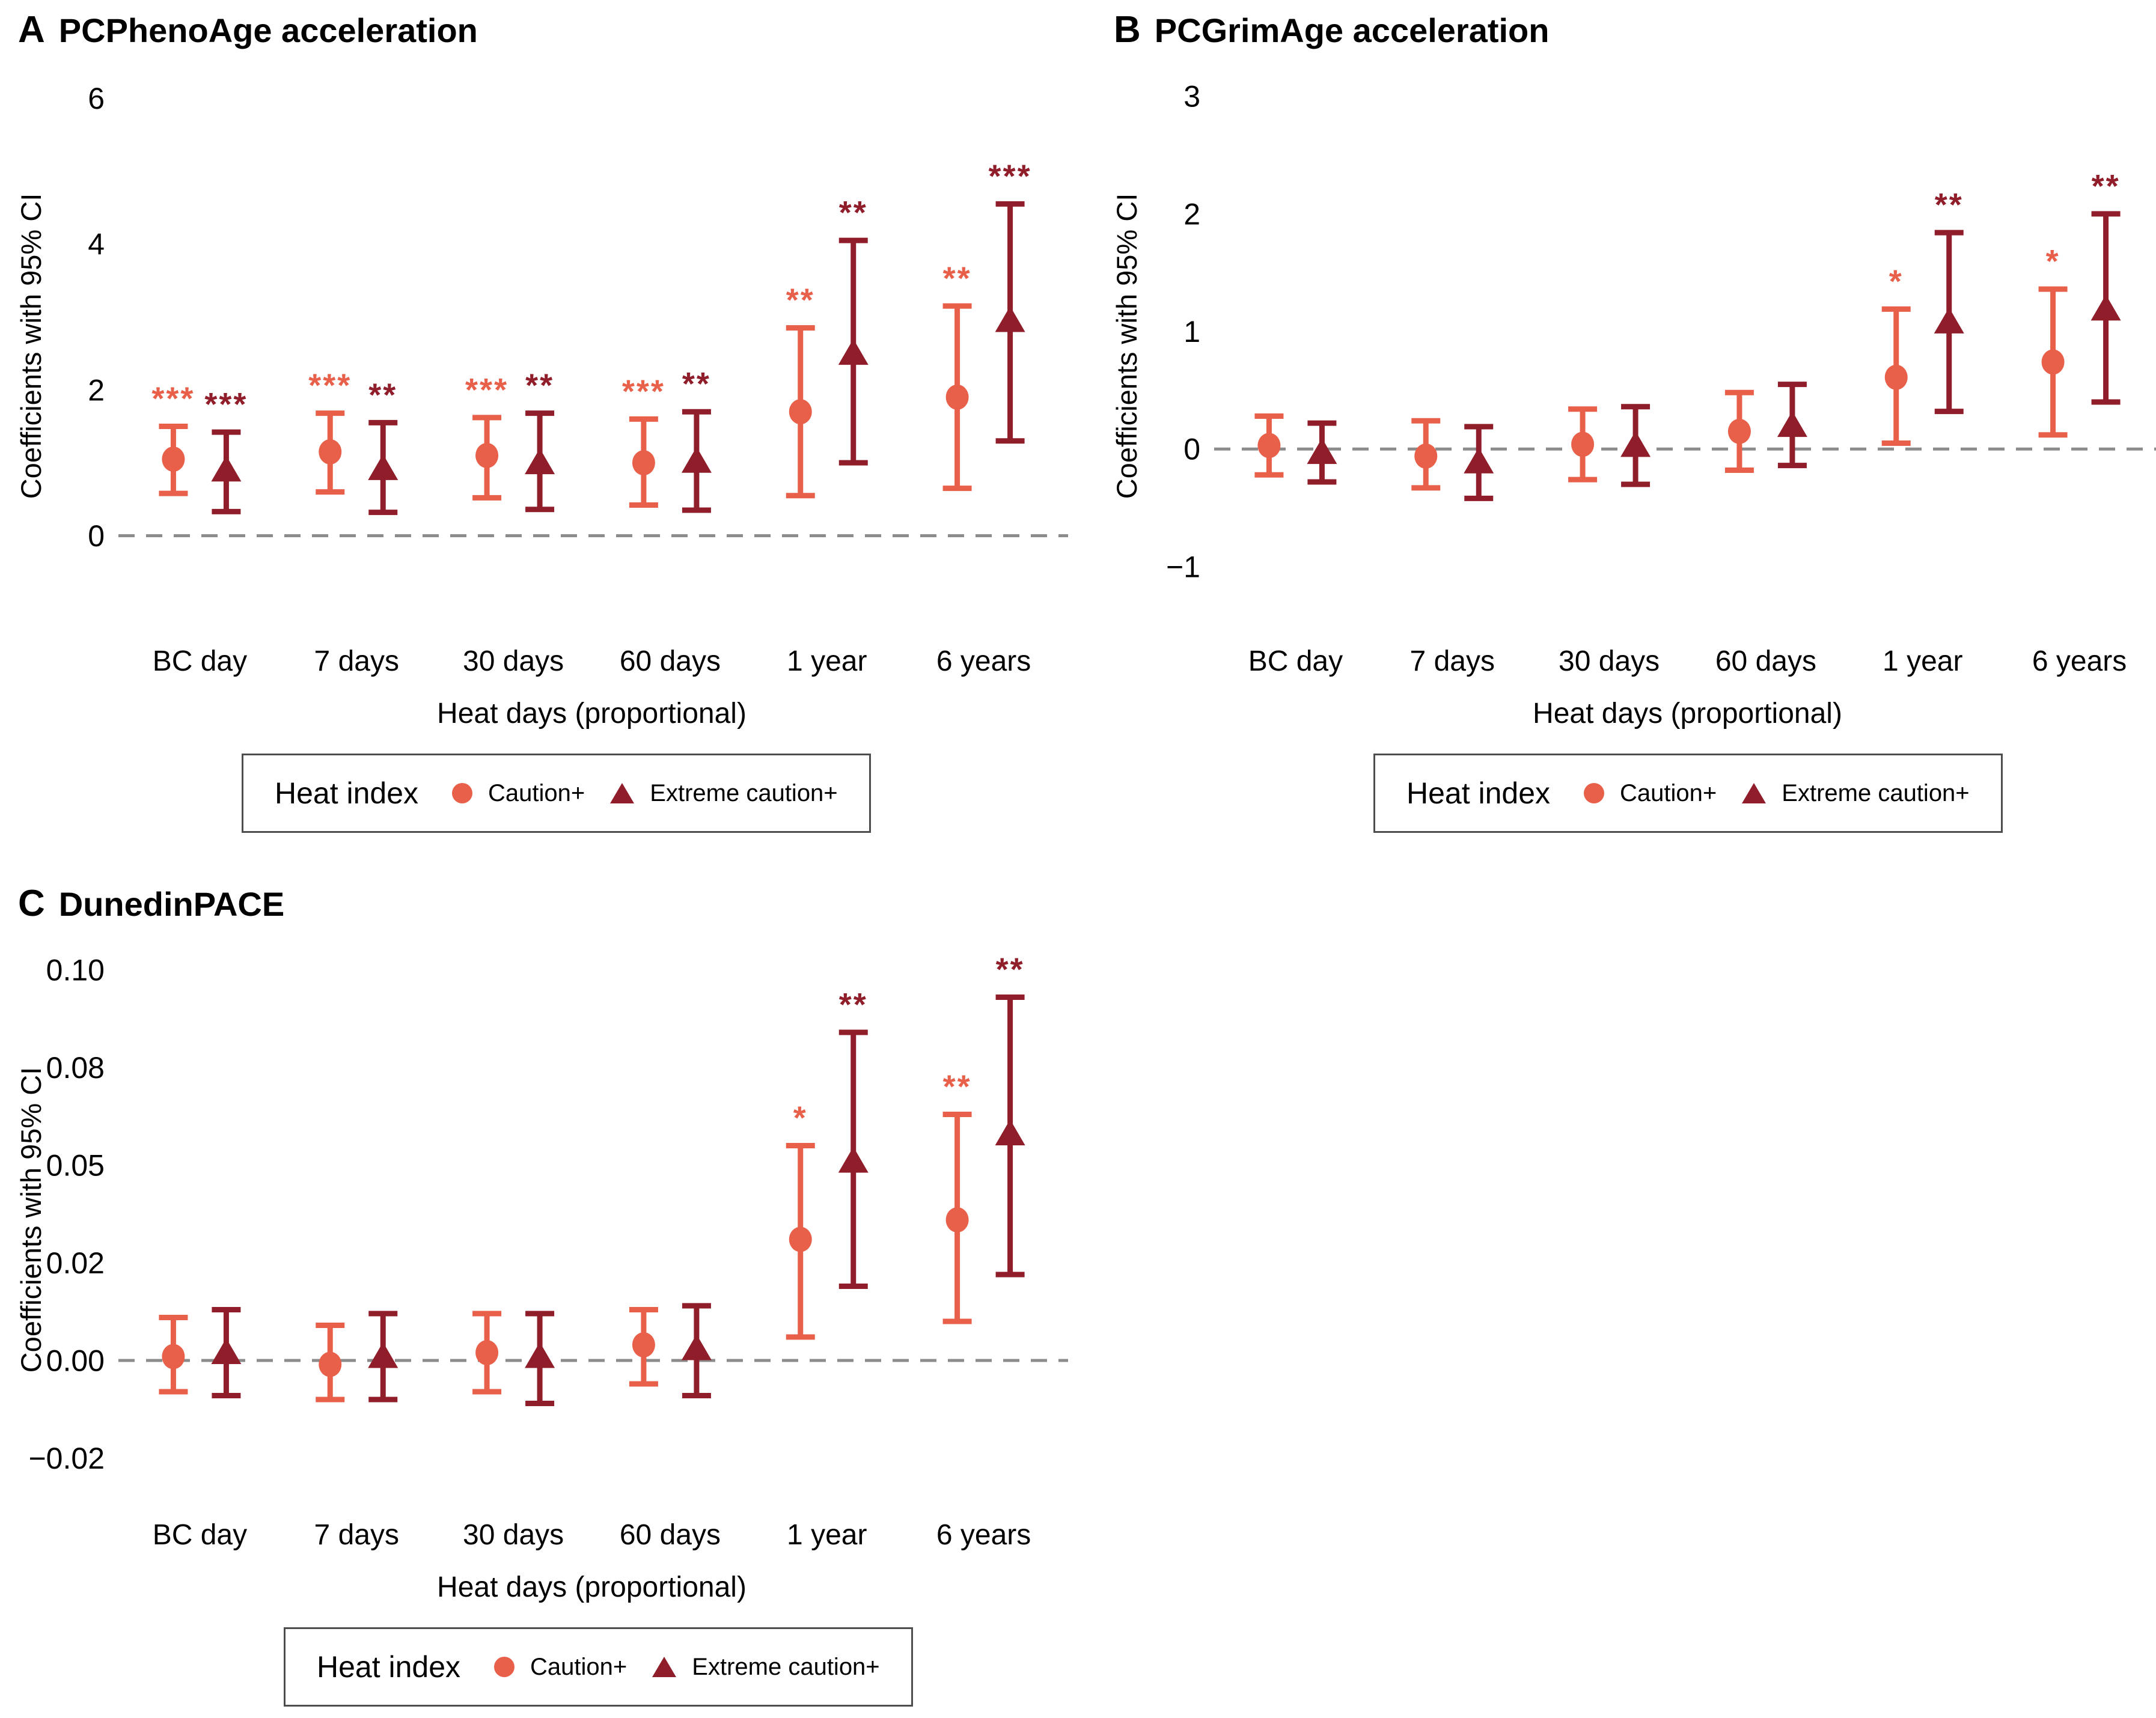 The image size is (2156, 1718). What do you see at coordinates (1635, 446) in the screenshot?
I see `ci-point-extreme-caution--30-days` at bounding box center [1635, 446].